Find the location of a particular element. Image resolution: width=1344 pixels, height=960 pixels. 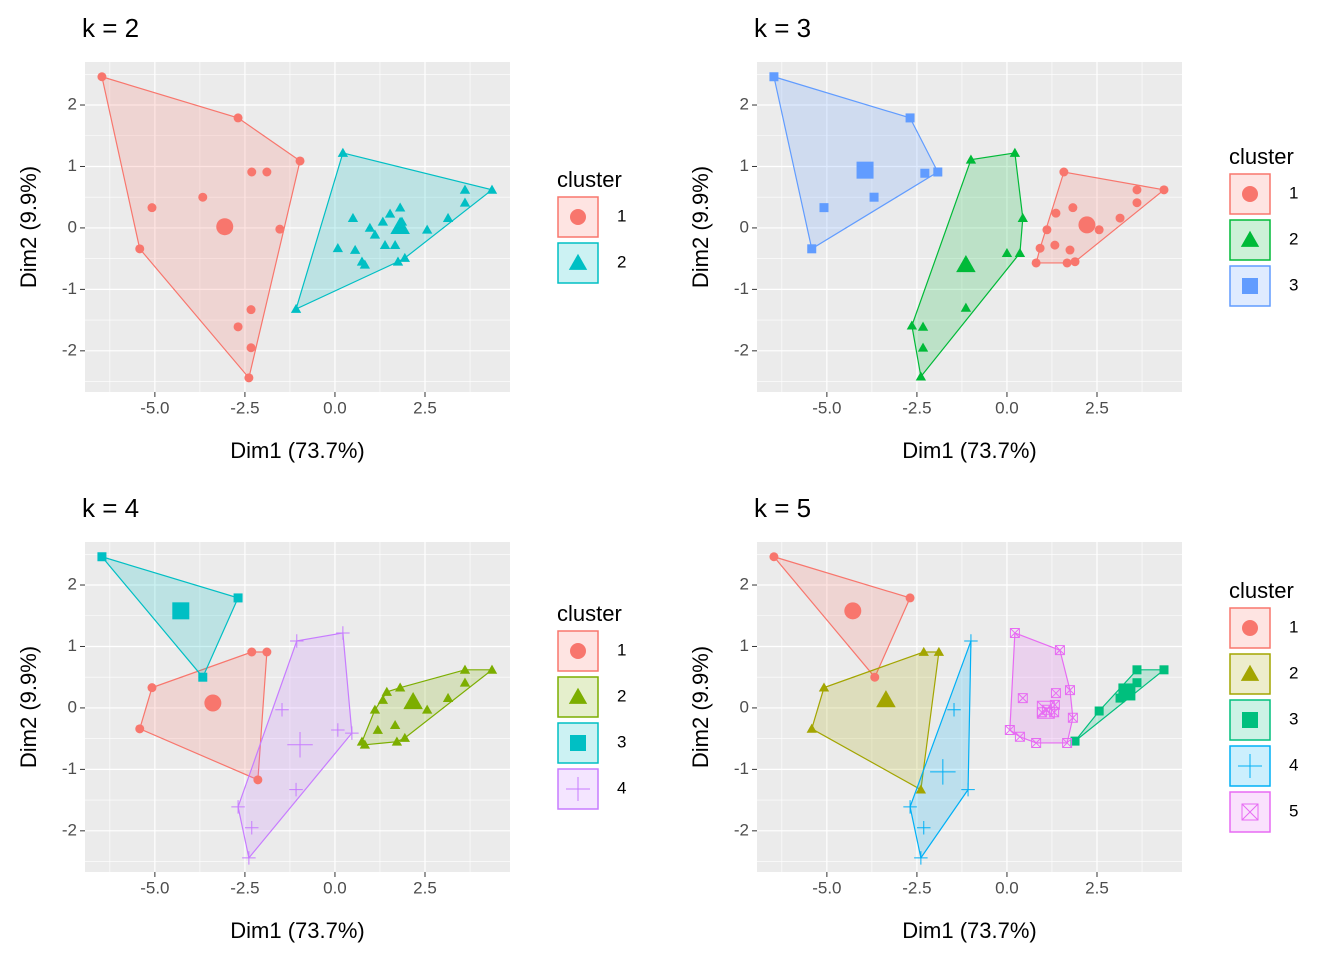

plot-background is located at coordinates (969, 227).